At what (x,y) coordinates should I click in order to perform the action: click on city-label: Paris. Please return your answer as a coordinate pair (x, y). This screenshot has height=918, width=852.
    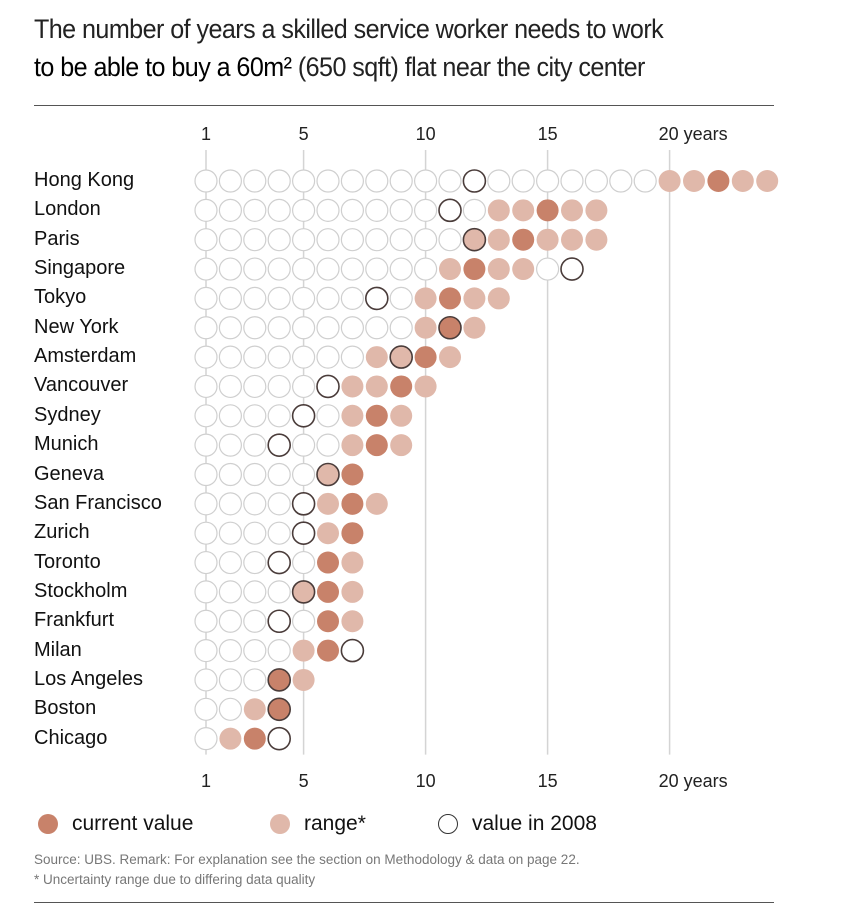
    Looking at the image, I should click on (57, 238).